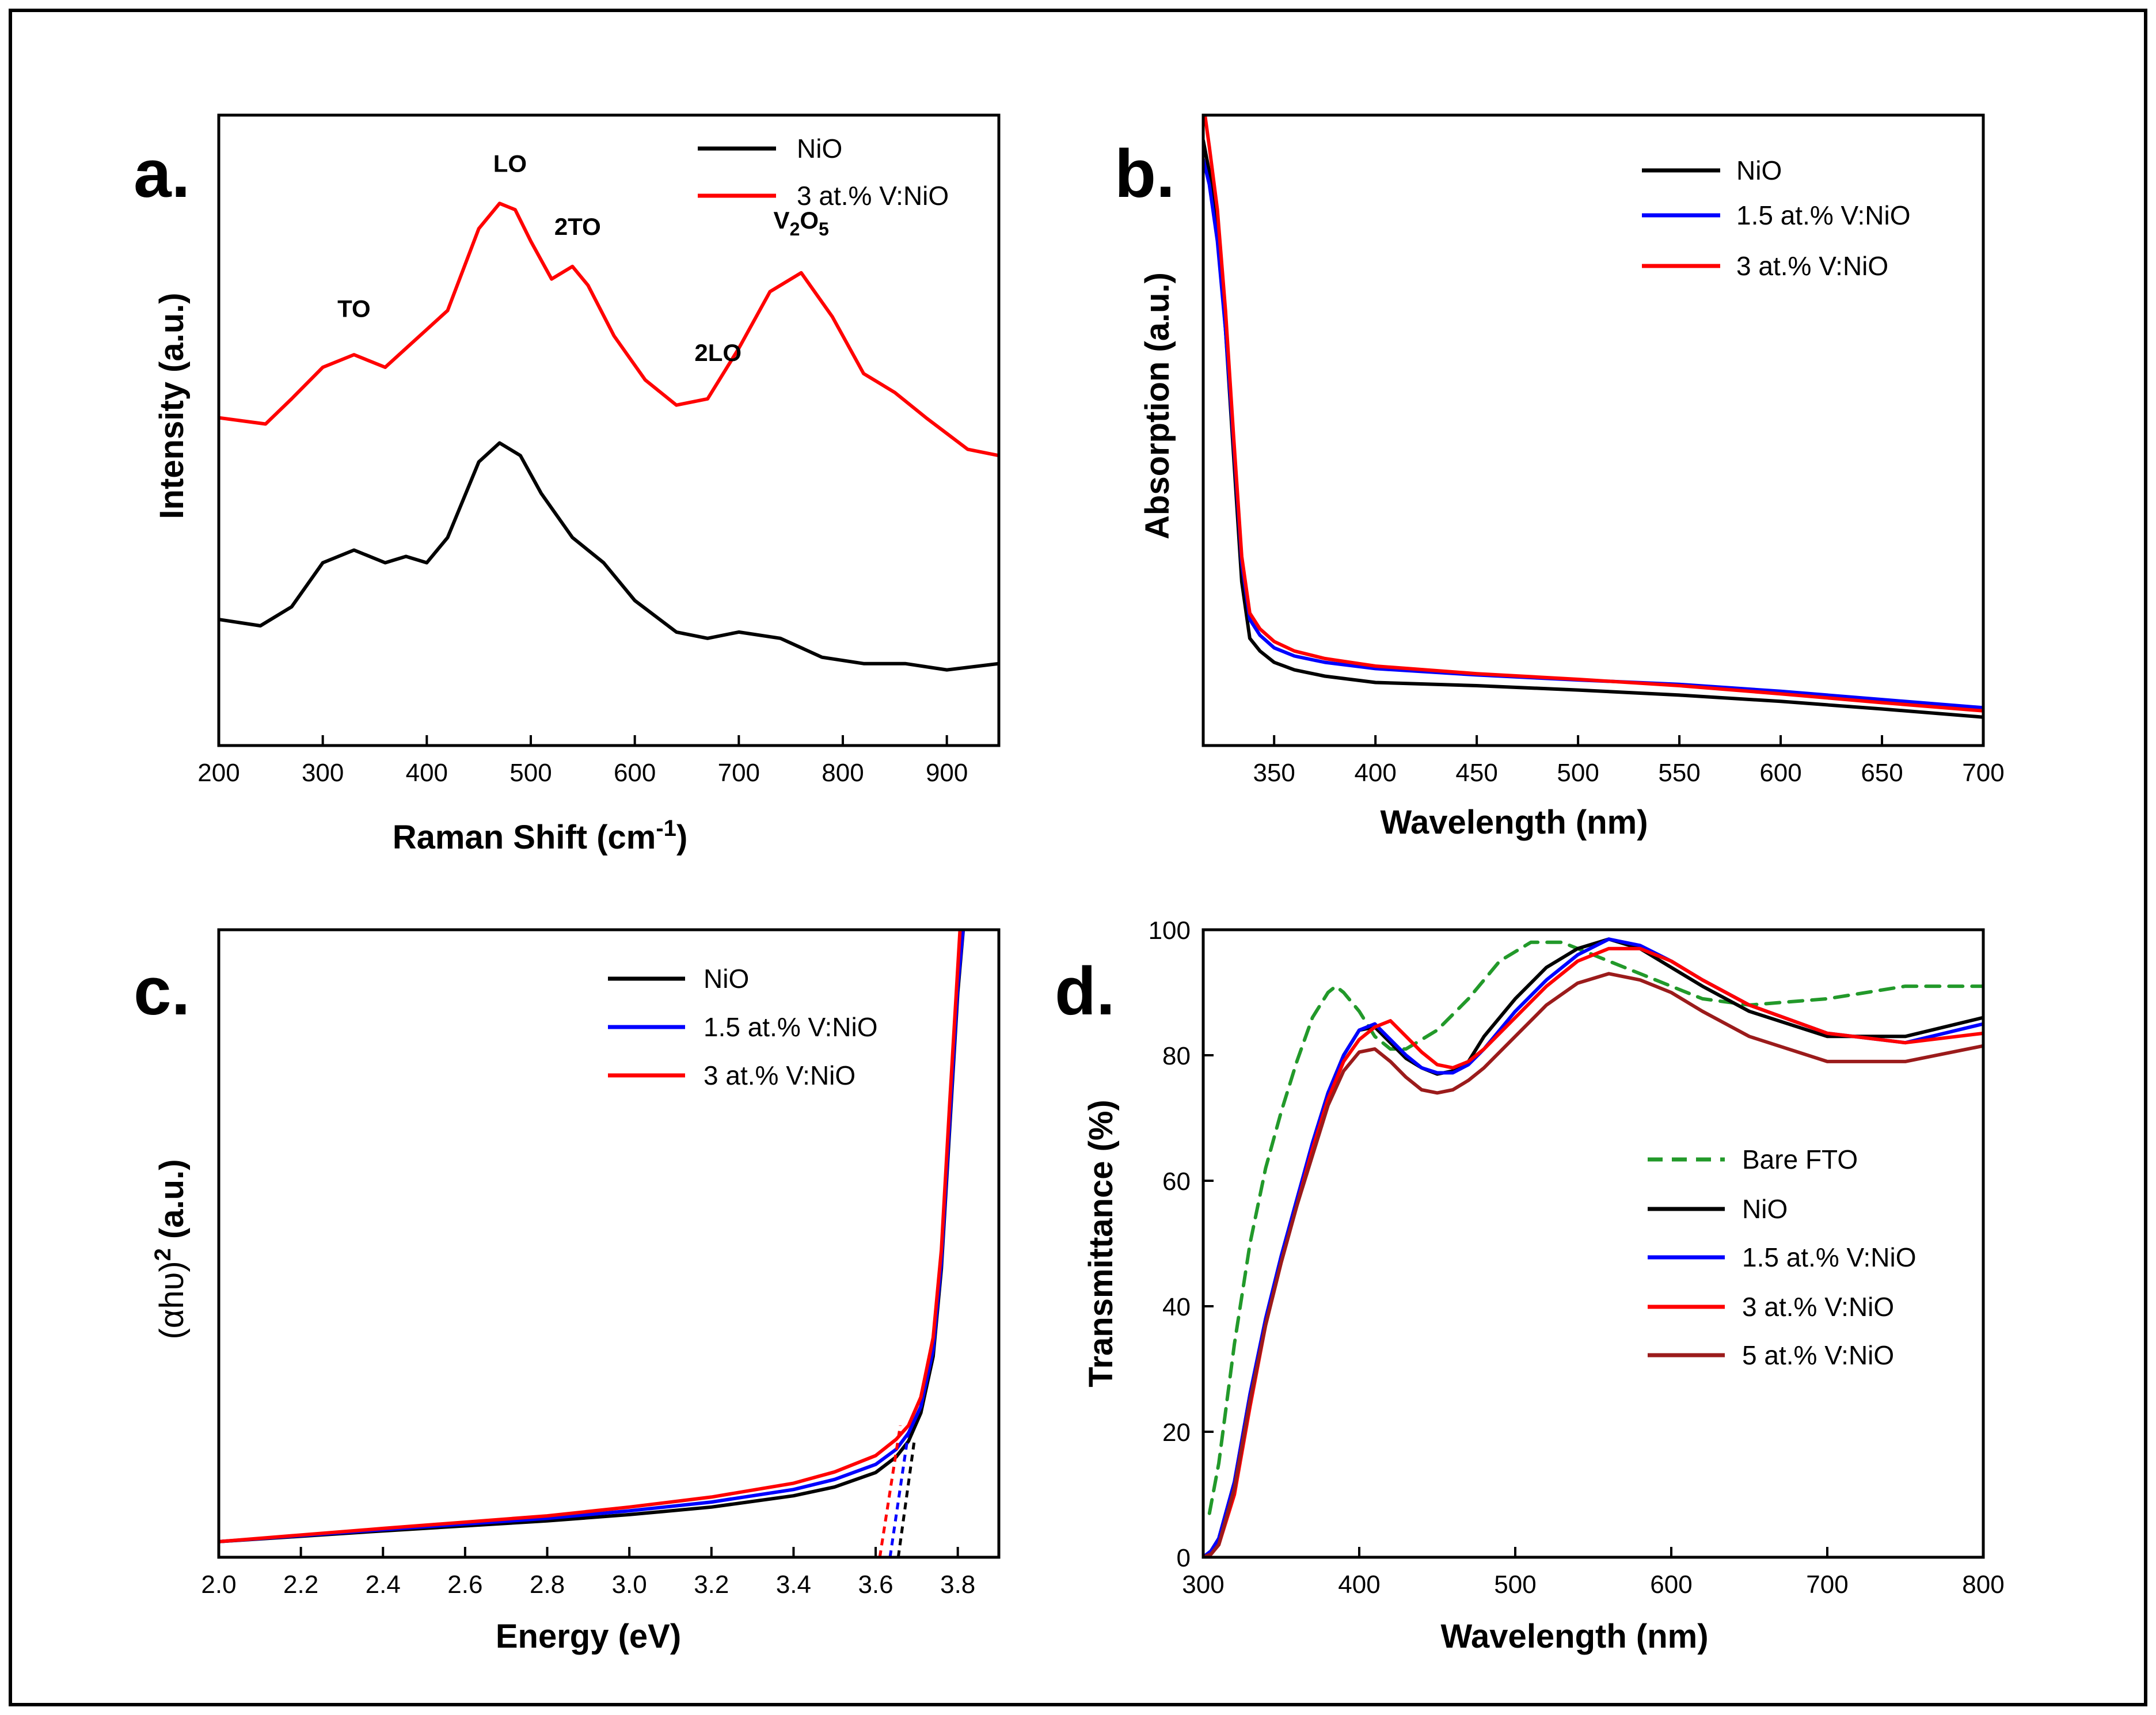 The image size is (2156, 1715). What do you see at coordinates (583, 761) in the screenshot?
I see `panel-a-x-ticks: 200 300 400 500 600 700 800 900` at bounding box center [583, 761].